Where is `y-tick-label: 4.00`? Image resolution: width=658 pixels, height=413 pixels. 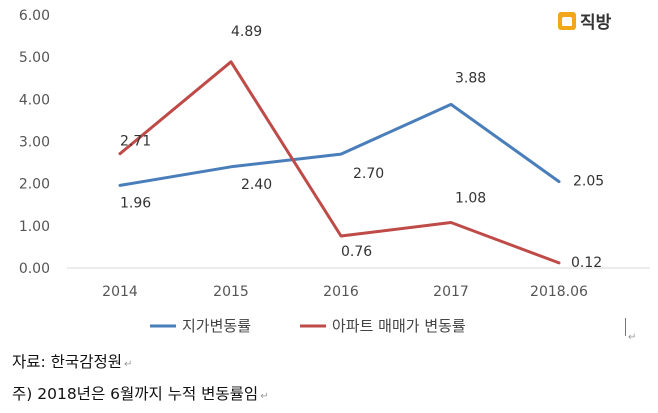
y-tick-label: 4.00 is located at coordinates (34, 100).